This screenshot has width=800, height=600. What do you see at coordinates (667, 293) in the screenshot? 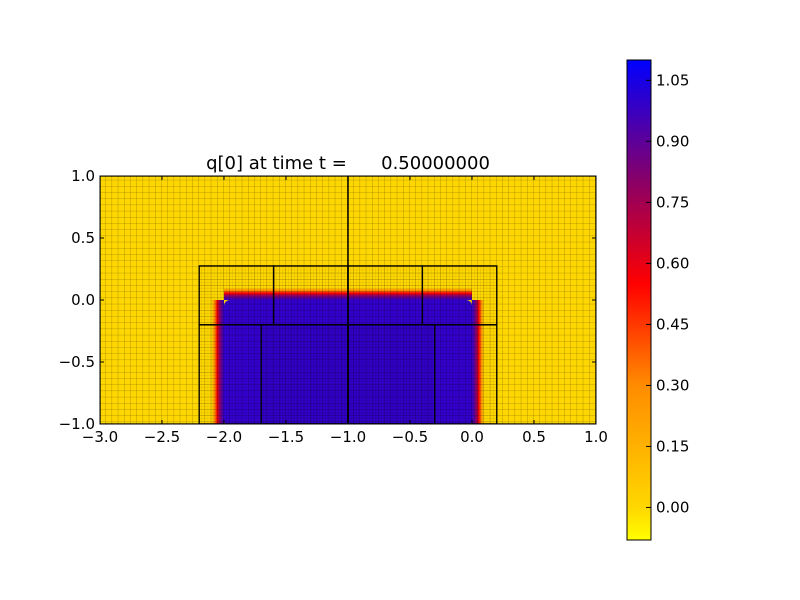
I see `colorbar-ticks: 0.00 0.15 0.30 0.45 0.60 0.75 0.90 1.05` at bounding box center [667, 293].